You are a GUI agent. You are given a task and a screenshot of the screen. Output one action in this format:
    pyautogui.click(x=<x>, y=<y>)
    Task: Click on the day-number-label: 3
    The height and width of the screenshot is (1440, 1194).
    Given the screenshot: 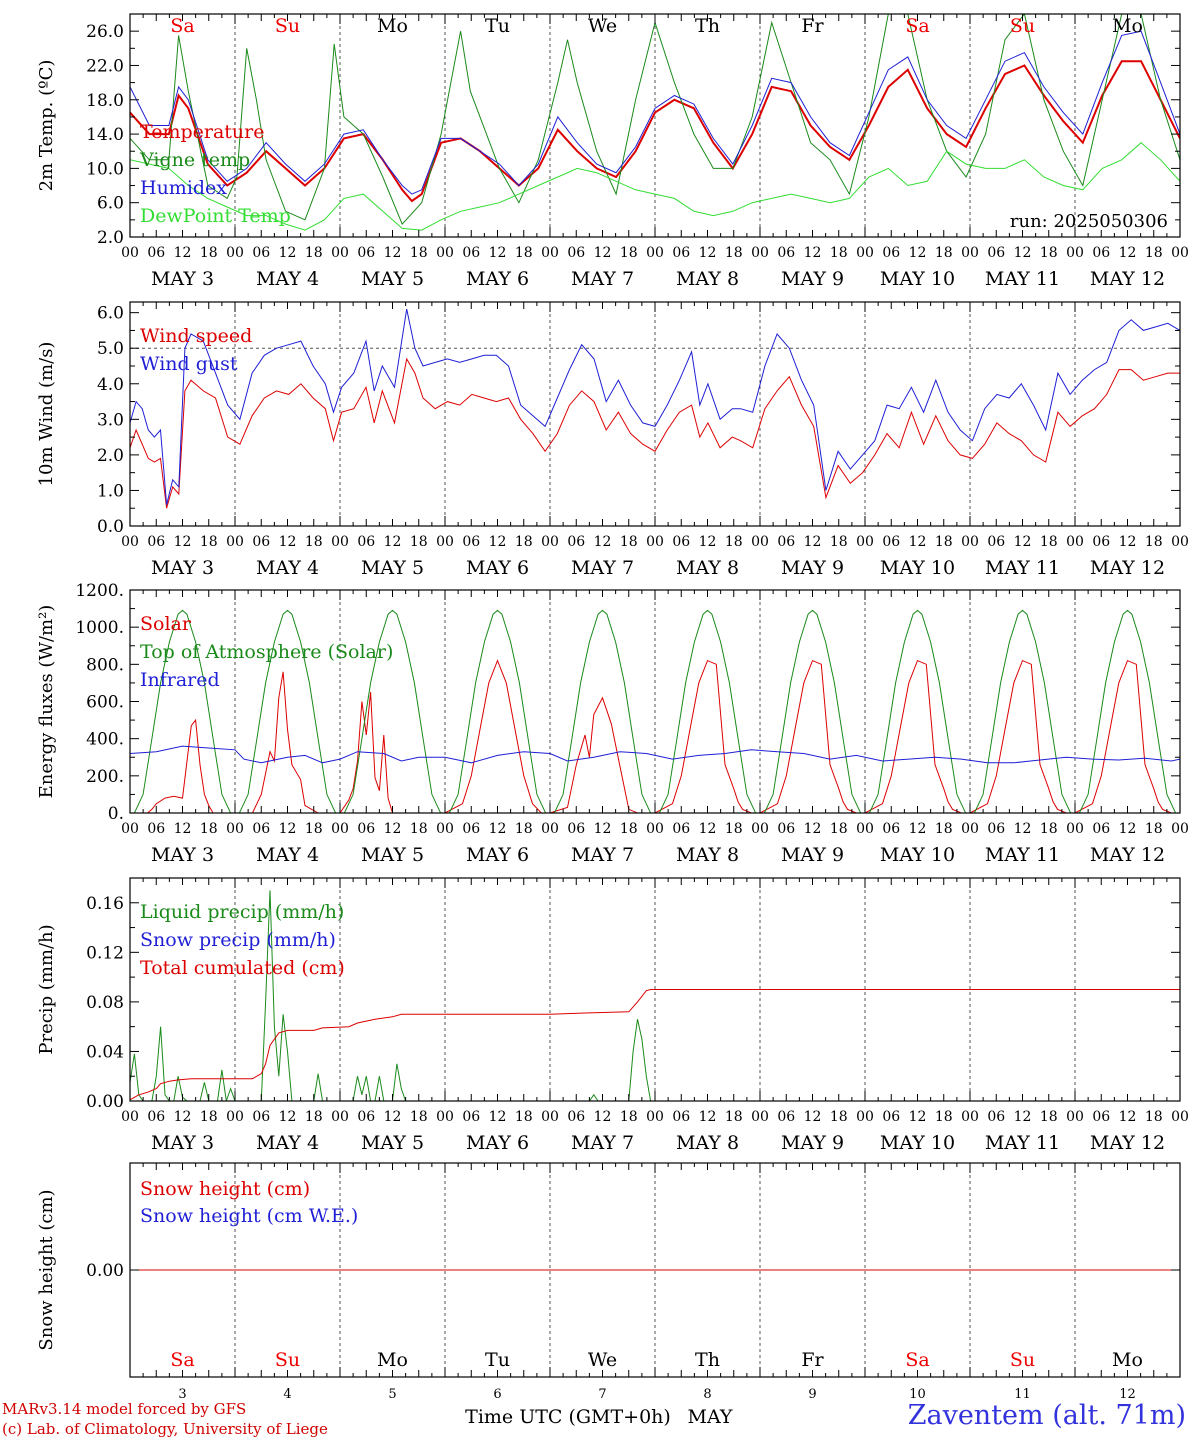 What is the action you would take?
    pyautogui.click(x=182, y=1394)
    